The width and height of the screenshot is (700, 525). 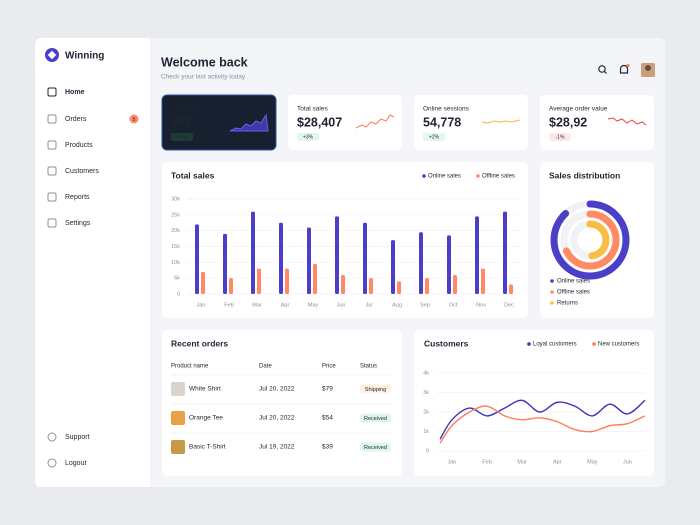 What do you see at coordinates (368, 367) in the screenshot?
I see `table-header: Status` at bounding box center [368, 367].